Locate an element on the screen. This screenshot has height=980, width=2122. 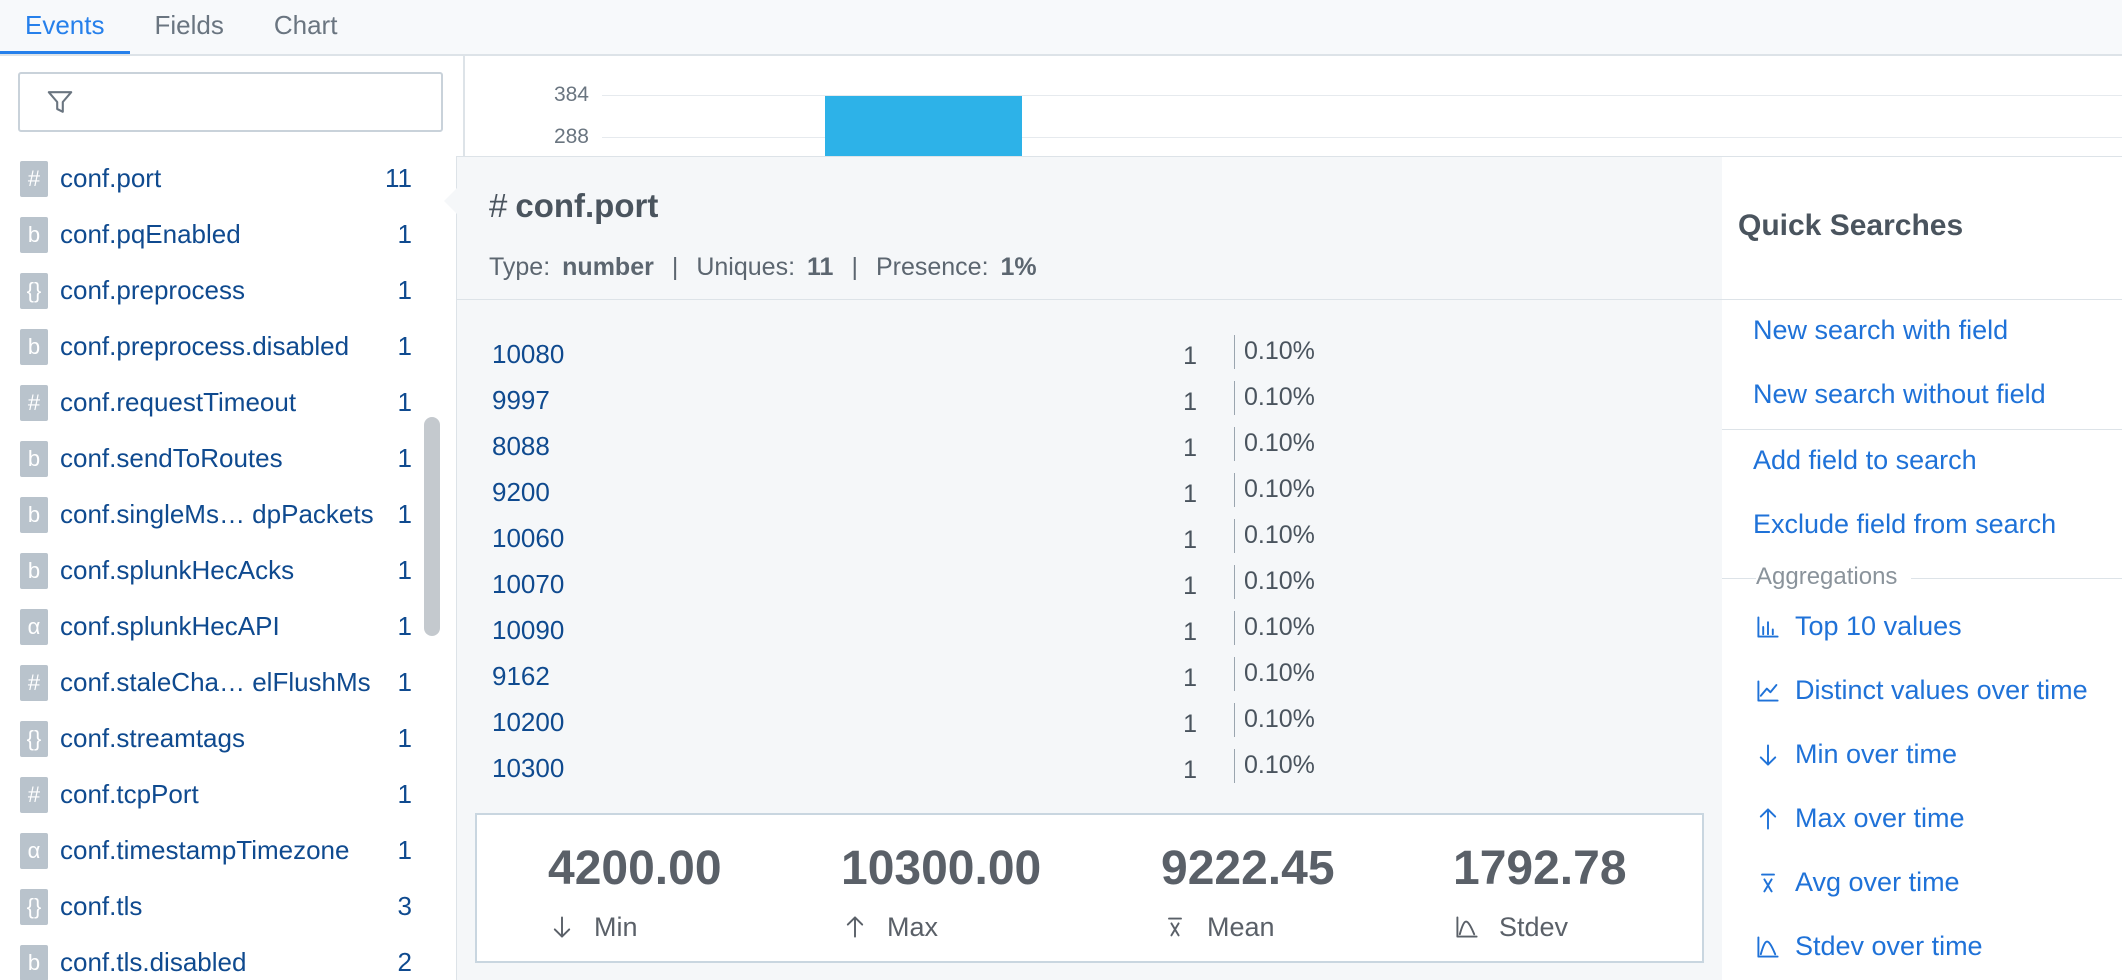
popup-title: # conf.port is located at coordinates (573, 206).